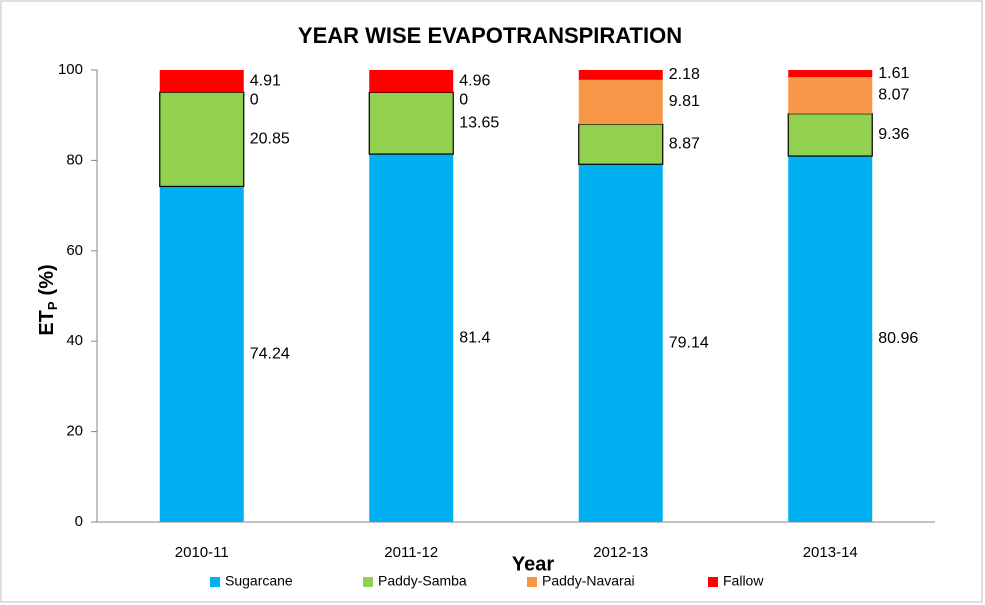 The image size is (985, 605). I want to click on data-label: 13.65, so click(479, 122).